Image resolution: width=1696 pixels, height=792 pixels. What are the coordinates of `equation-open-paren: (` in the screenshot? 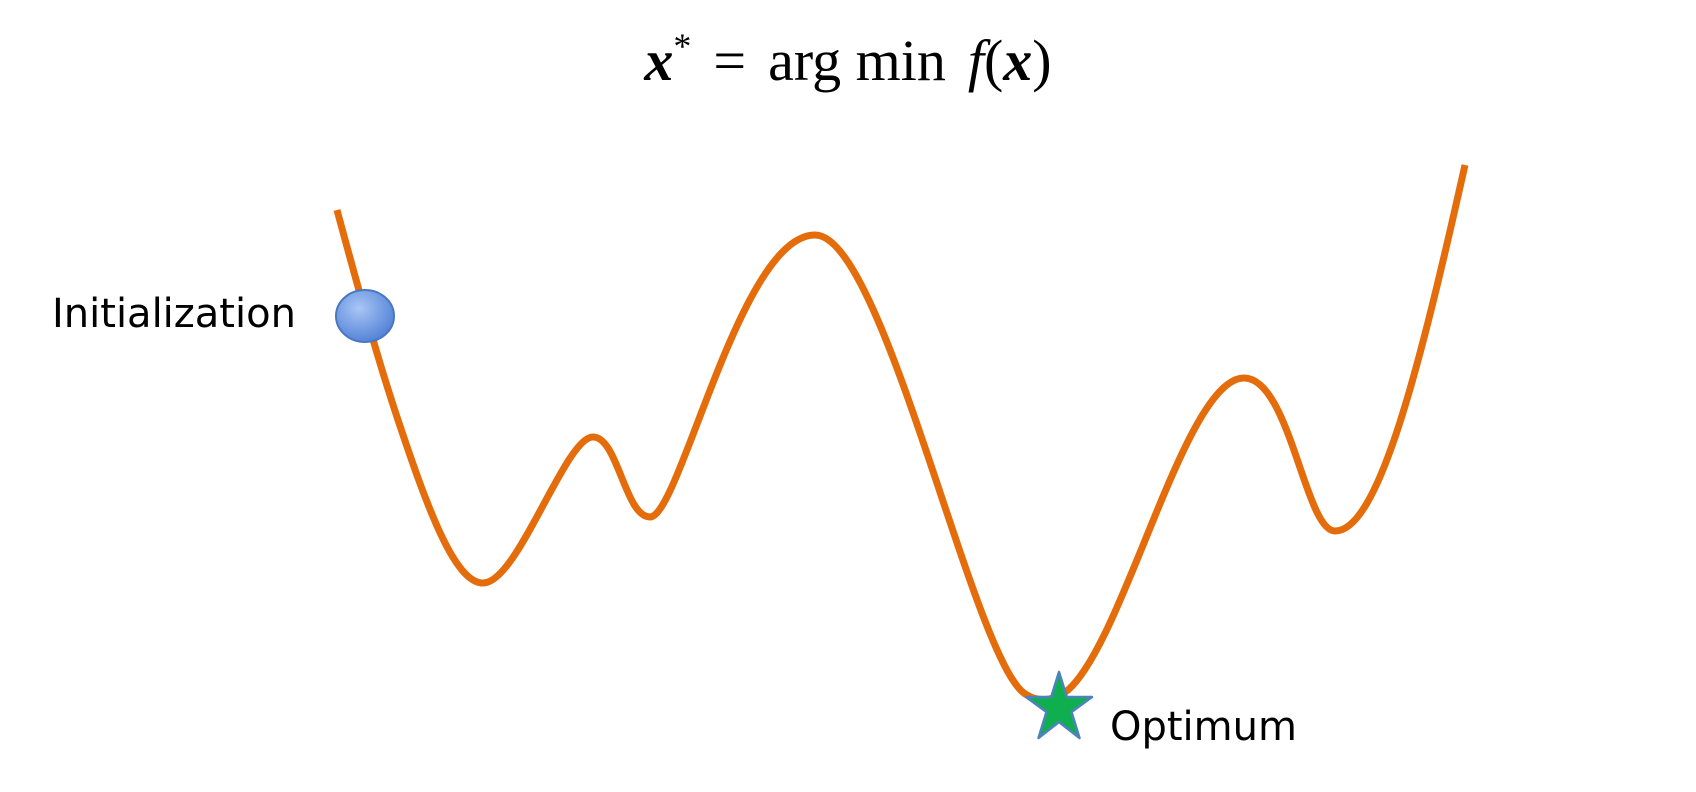 It's located at (993, 60).